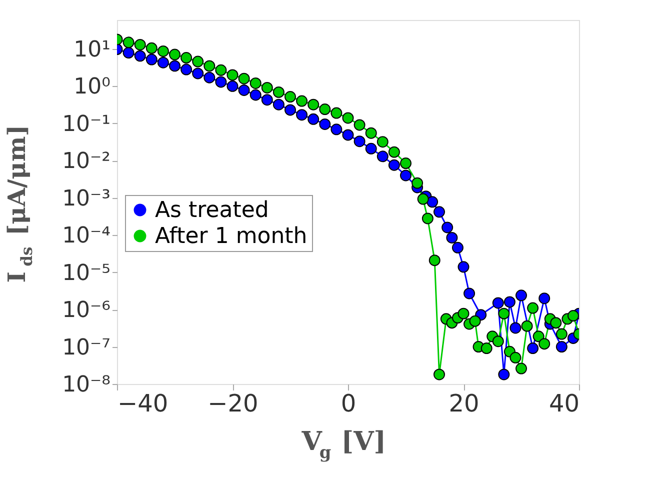 This screenshot has height=500, width=650. What do you see at coordinates (92, 49) in the screenshot?
I see `y-tick-label: 10¹` at bounding box center [92, 49].